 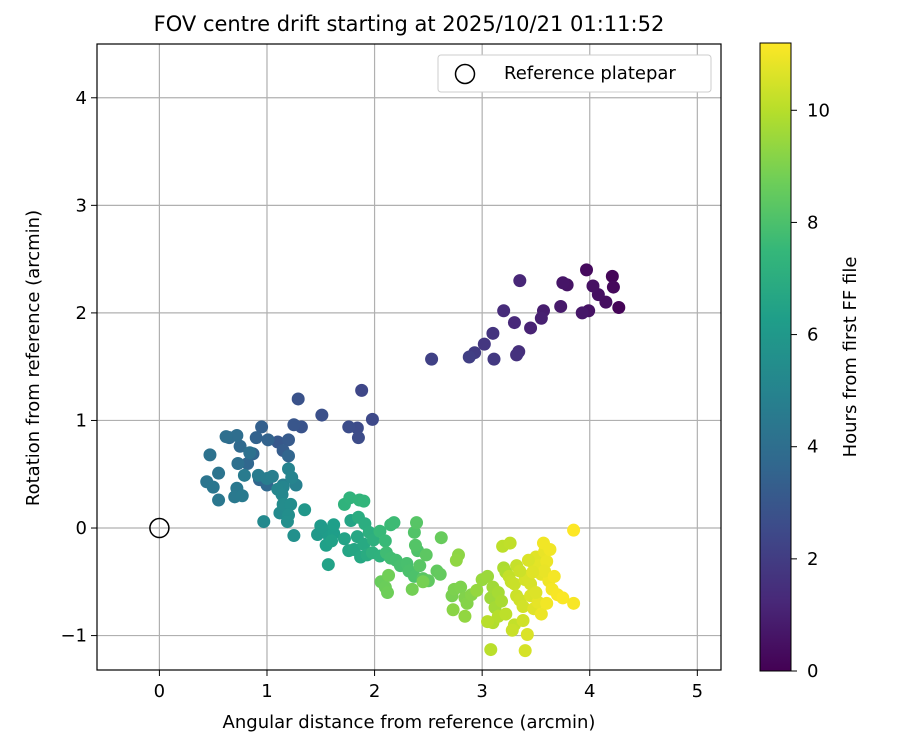 I want to click on legend-marker, so click(x=465, y=74).